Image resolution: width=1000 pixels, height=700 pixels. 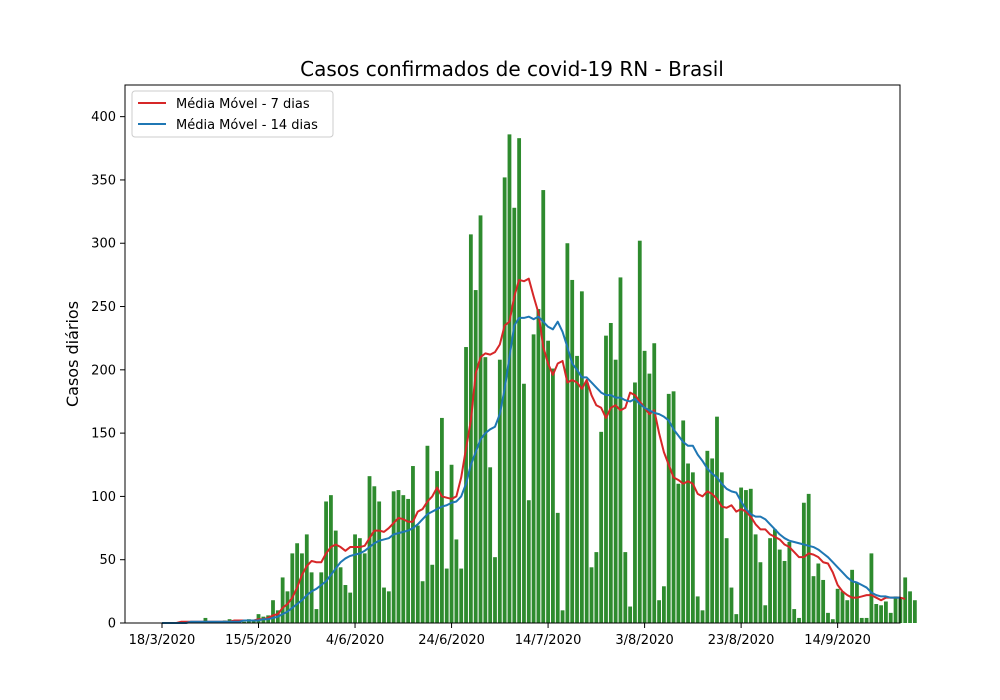 What do you see at coordinates (108, 371) in the screenshot?
I see `y-axis: 0 50 100 150 200 250 300 350 400` at bounding box center [108, 371].